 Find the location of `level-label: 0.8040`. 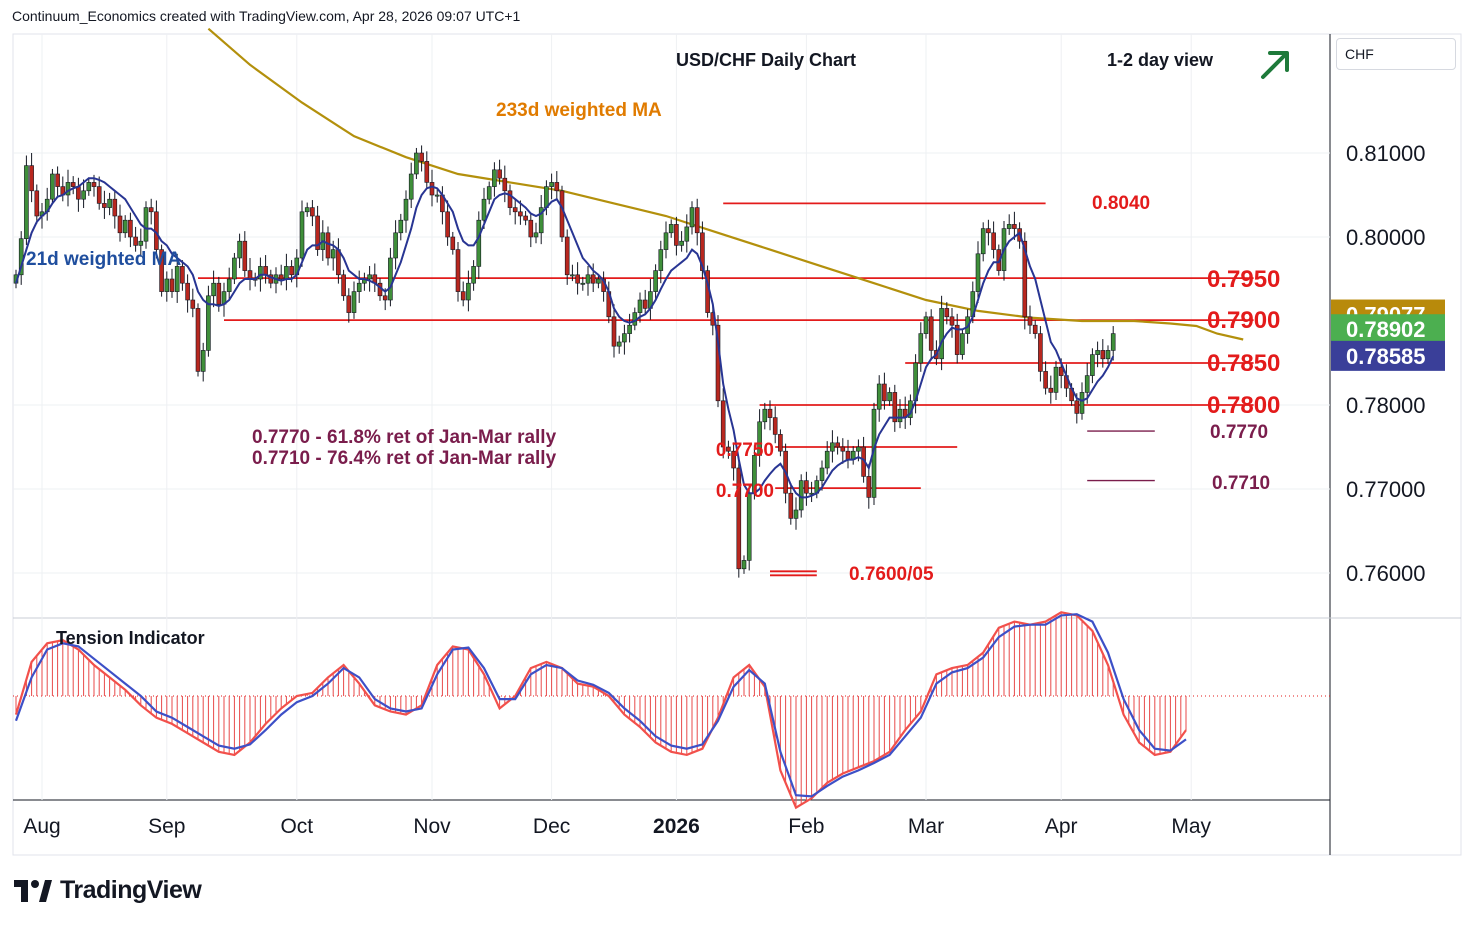

level-label: 0.8040 is located at coordinates (1121, 203).